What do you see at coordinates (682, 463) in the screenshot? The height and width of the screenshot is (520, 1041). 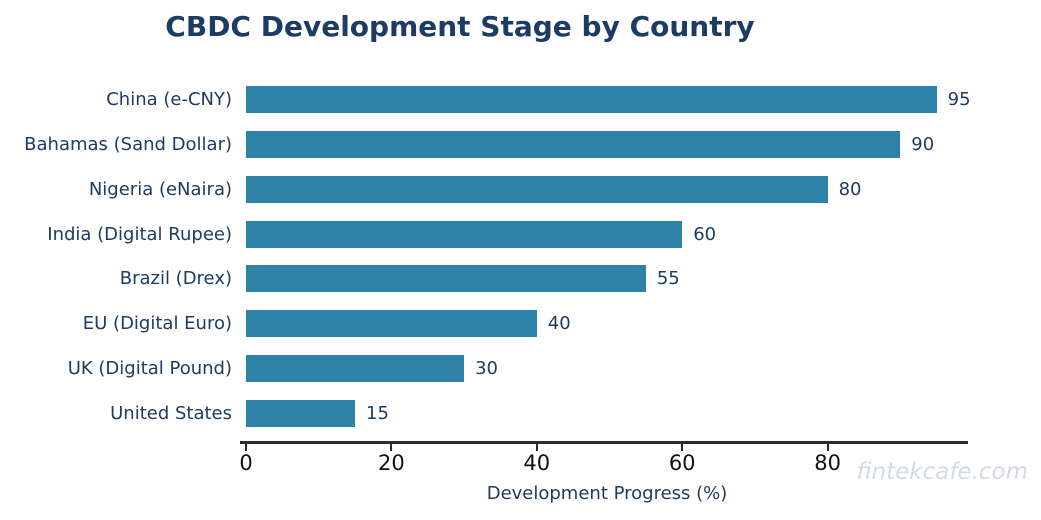 I see `x-axis-tick-label: 60` at bounding box center [682, 463].